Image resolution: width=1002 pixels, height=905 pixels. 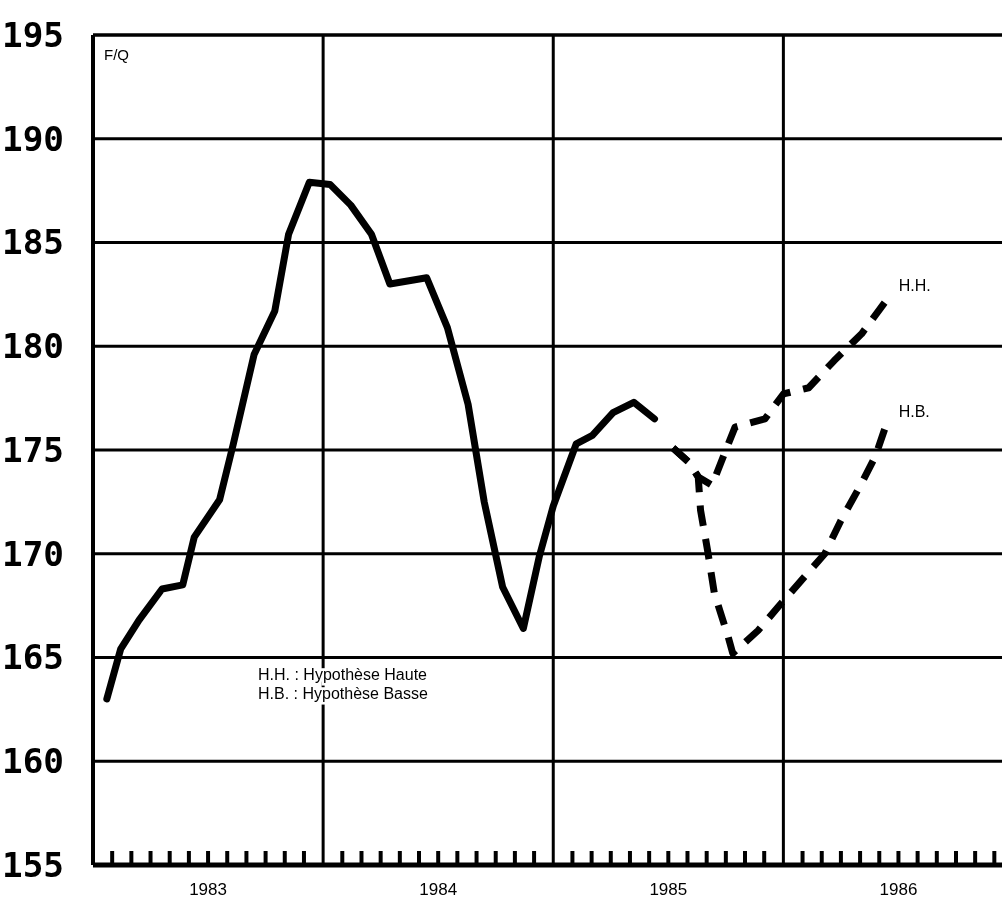 What do you see at coordinates (914, 412) in the screenshot?
I see `series-label: H.B.` at bounding box center [914, 412].